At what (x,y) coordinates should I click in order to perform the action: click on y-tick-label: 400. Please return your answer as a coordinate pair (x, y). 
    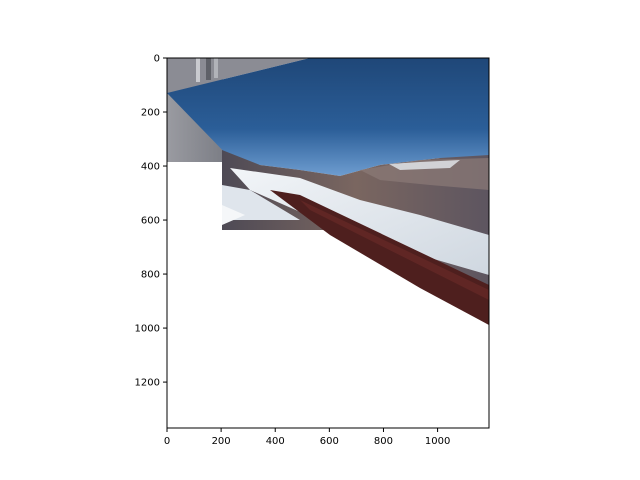
    Looking at the image, I should click on (150, 167).